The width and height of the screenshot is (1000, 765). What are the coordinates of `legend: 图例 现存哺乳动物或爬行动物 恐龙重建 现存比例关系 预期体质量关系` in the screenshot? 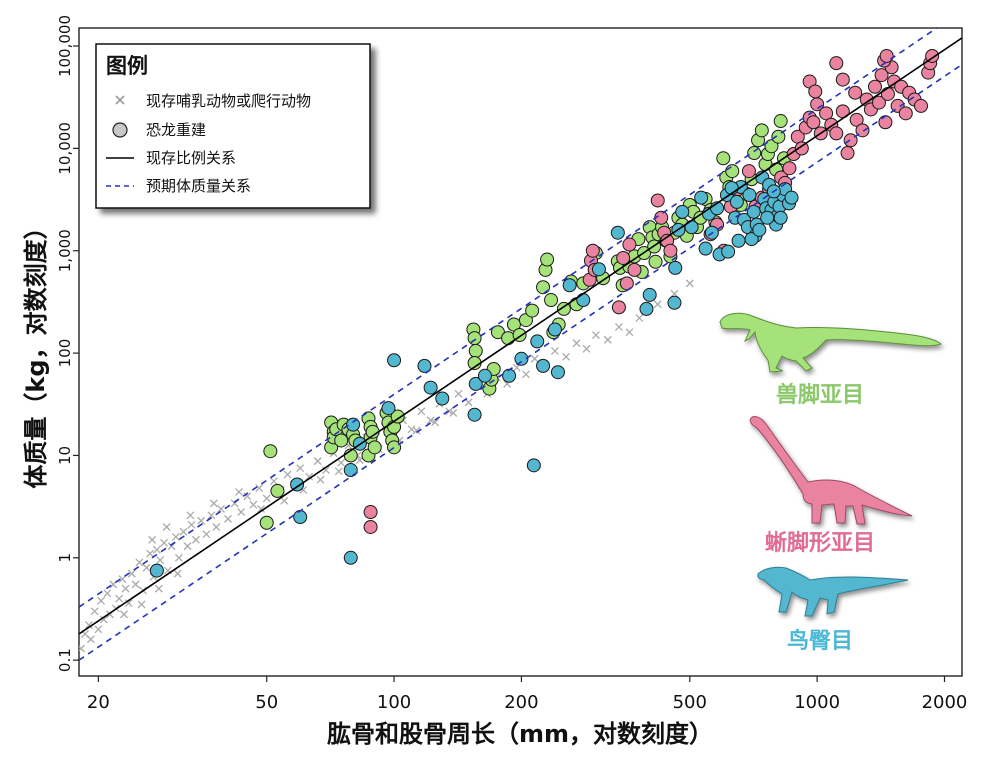 It's located at (233, 126).